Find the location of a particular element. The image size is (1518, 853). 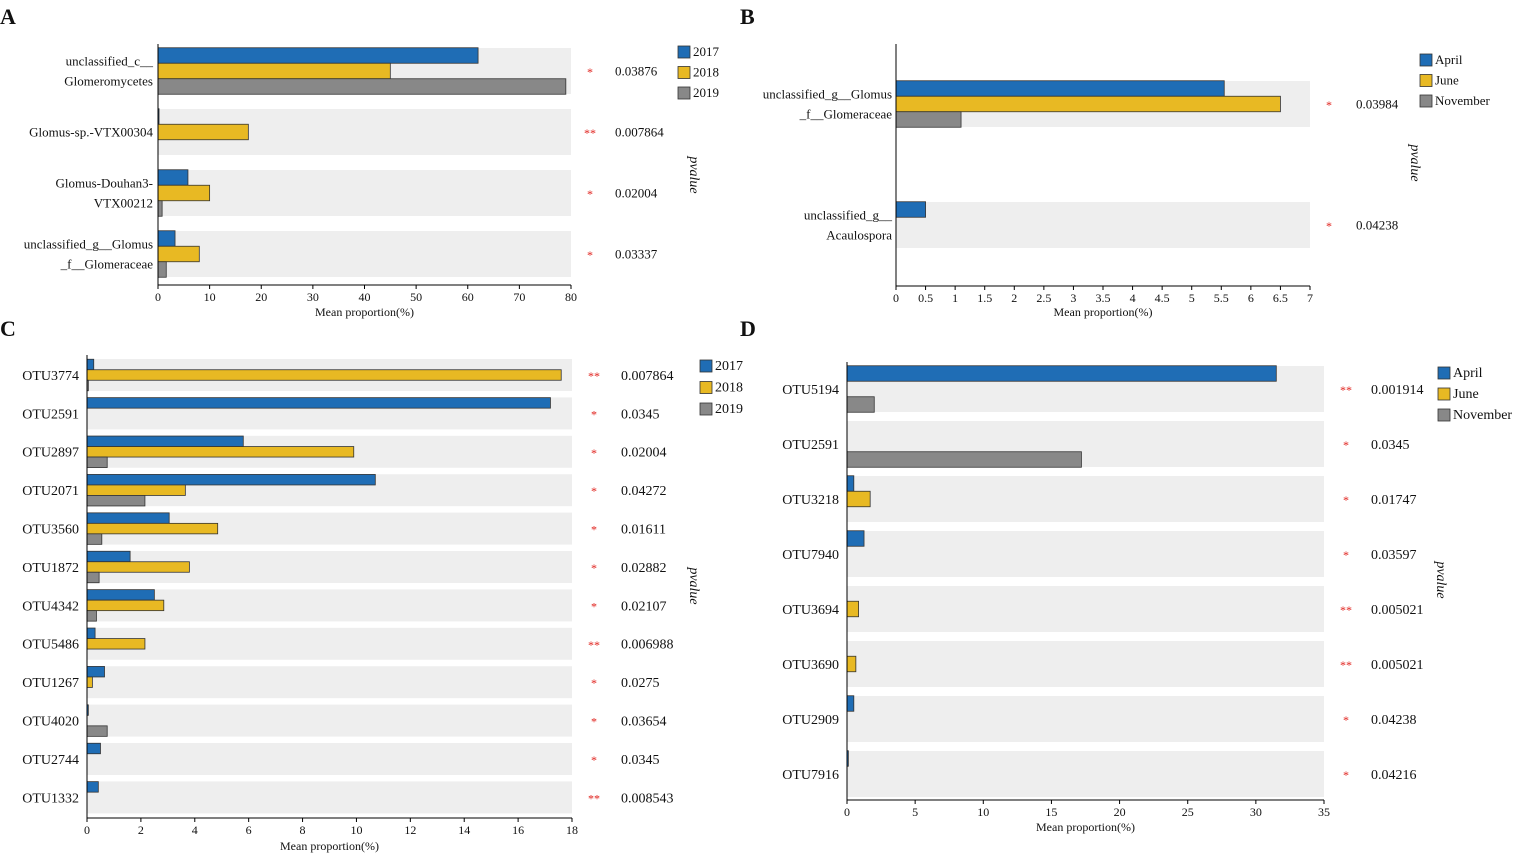

x-tick-label: 12 is located at coordinates (410, 830).